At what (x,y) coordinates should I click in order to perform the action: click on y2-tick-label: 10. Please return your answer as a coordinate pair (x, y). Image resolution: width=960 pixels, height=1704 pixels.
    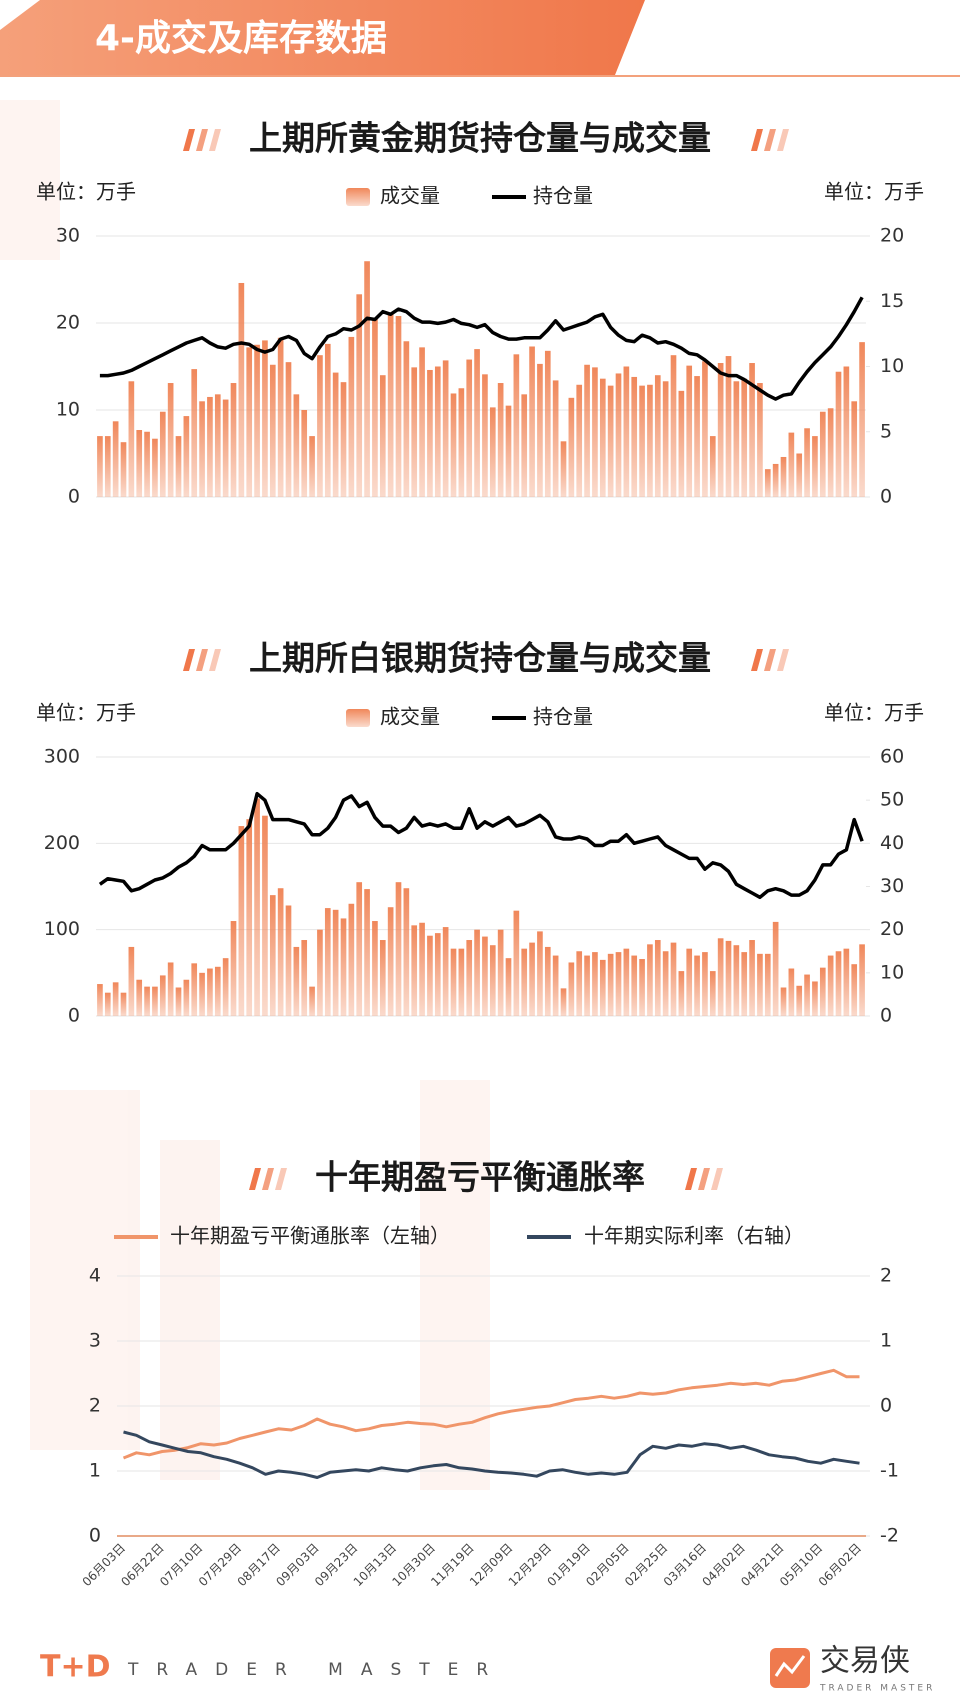
    Looking at the image, I should click on (892, 366).